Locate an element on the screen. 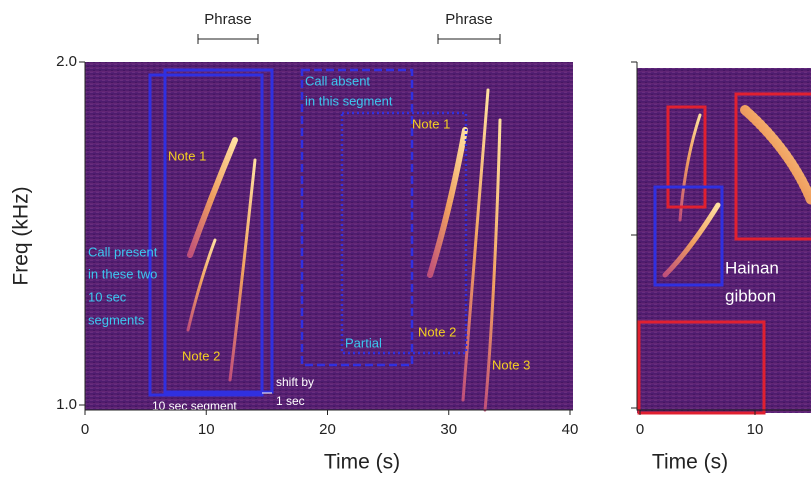 The height and width of the screenshot is (484, 811). species: gibbon is located at coordinates (750, 295).